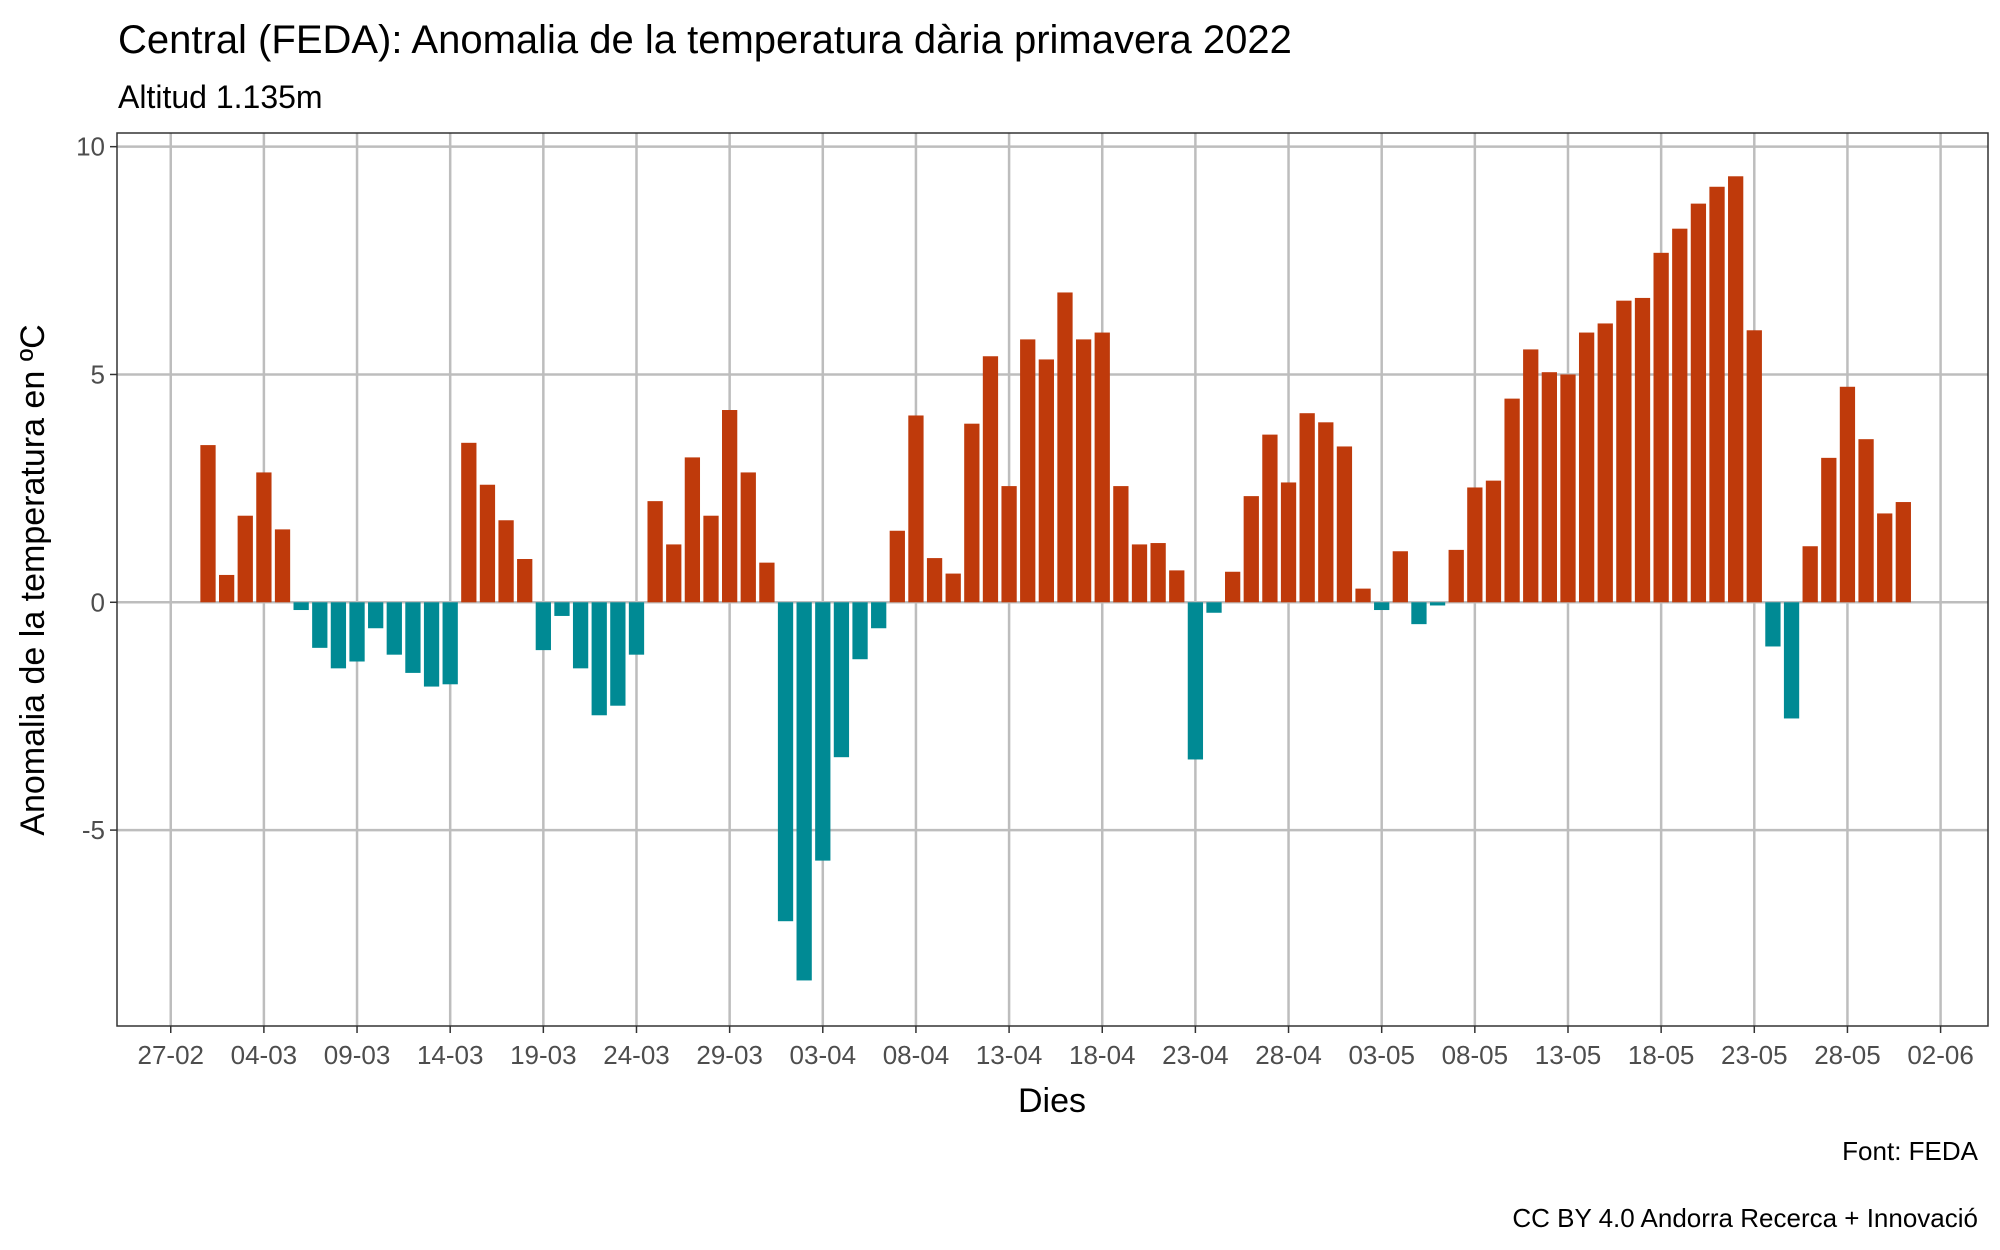 The height and width of the screenshot is (1250, 2000). I want to click on x-tick-label: 08-05, so click(1475, 1055).